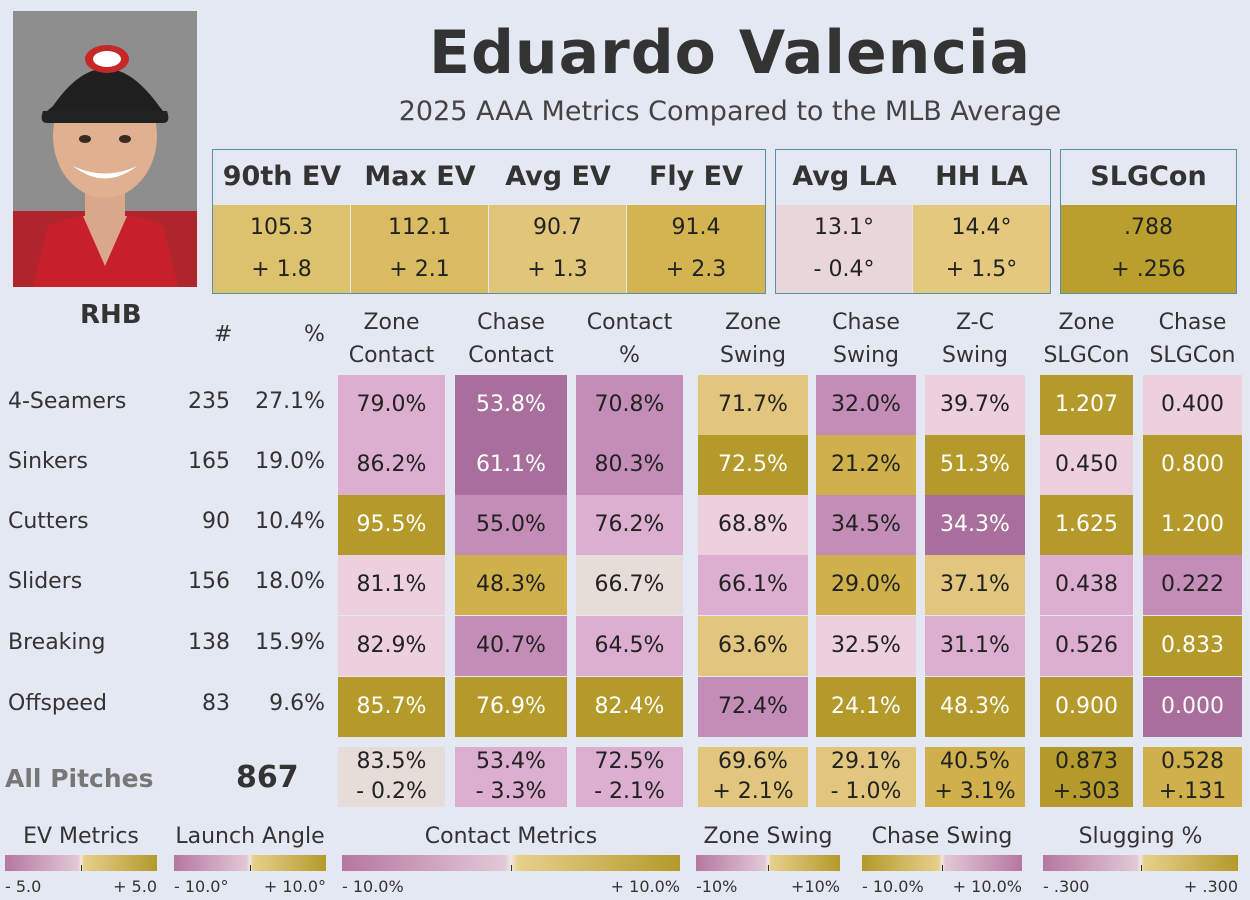 This screenshot has width=1250, height=900. What do you see at coordinates (111, 315) in the screenshot?
I see `batter-hand: RHB` at bounding box center [111, 315].